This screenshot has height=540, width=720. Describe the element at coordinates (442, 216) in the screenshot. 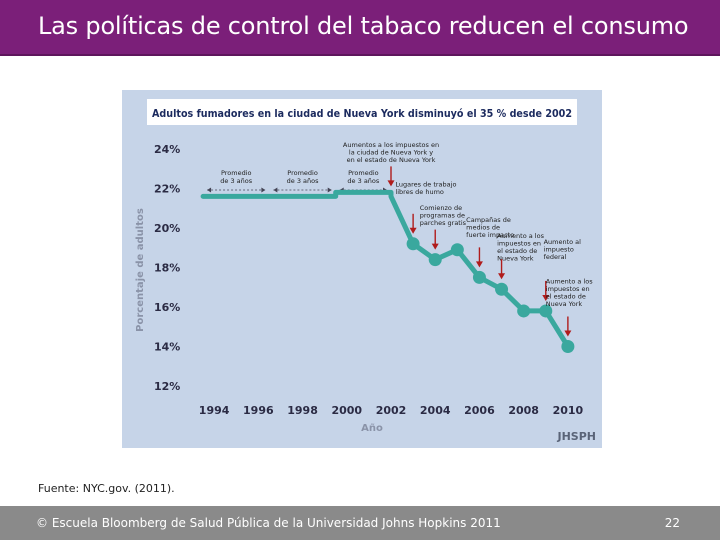

I see `annotation-text: programas de` at that location.